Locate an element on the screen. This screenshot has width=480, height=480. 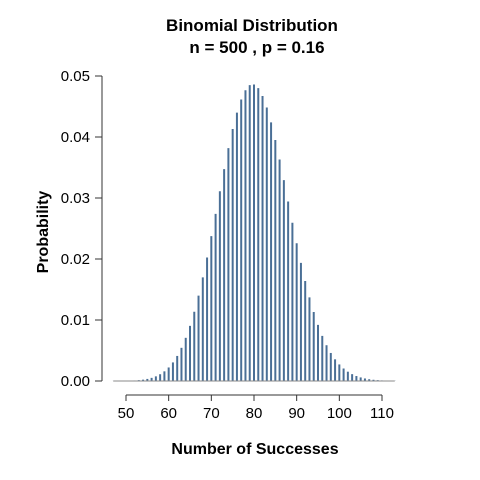
x-axis-title: Number of Successes is located at coordinates (254, 449).